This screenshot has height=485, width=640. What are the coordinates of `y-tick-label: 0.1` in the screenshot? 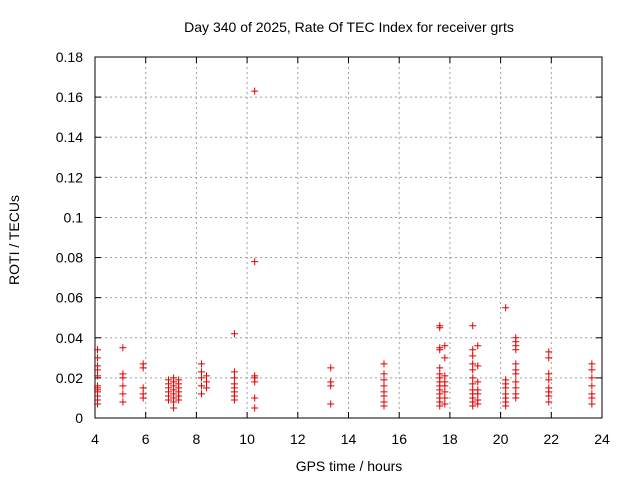 It's located at (74, 217).